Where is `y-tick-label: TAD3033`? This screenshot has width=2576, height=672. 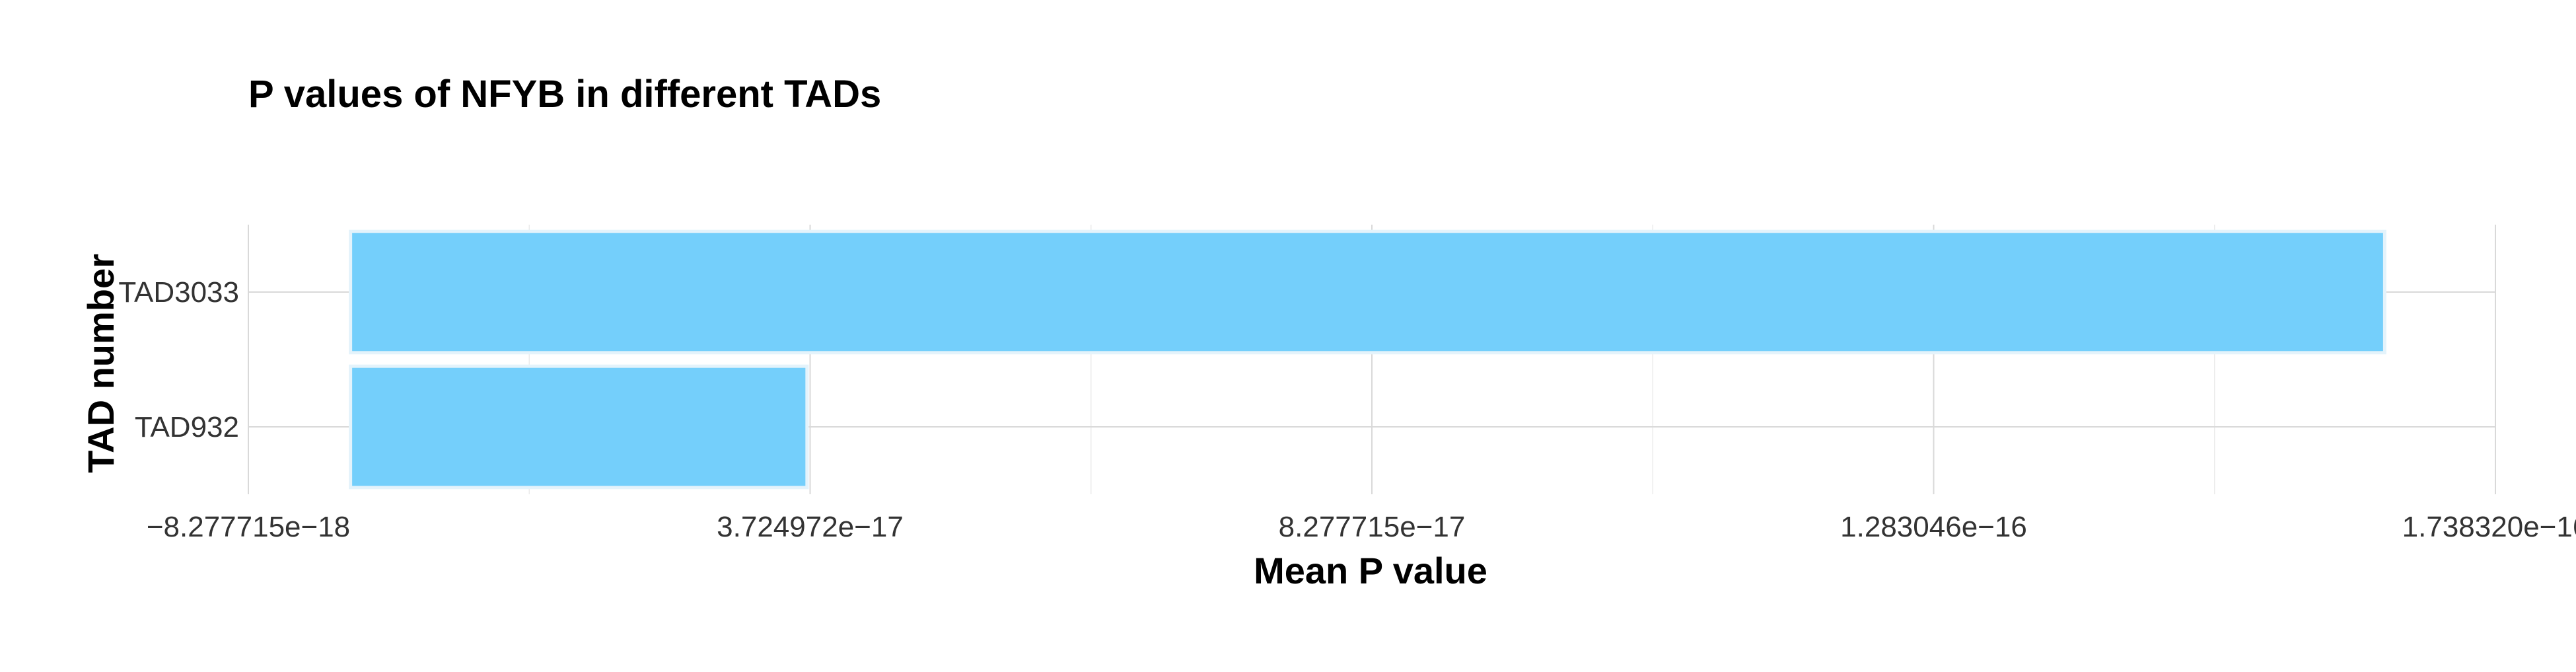 y-tick-label: TAD3033 is located at coordinates (179, 292).